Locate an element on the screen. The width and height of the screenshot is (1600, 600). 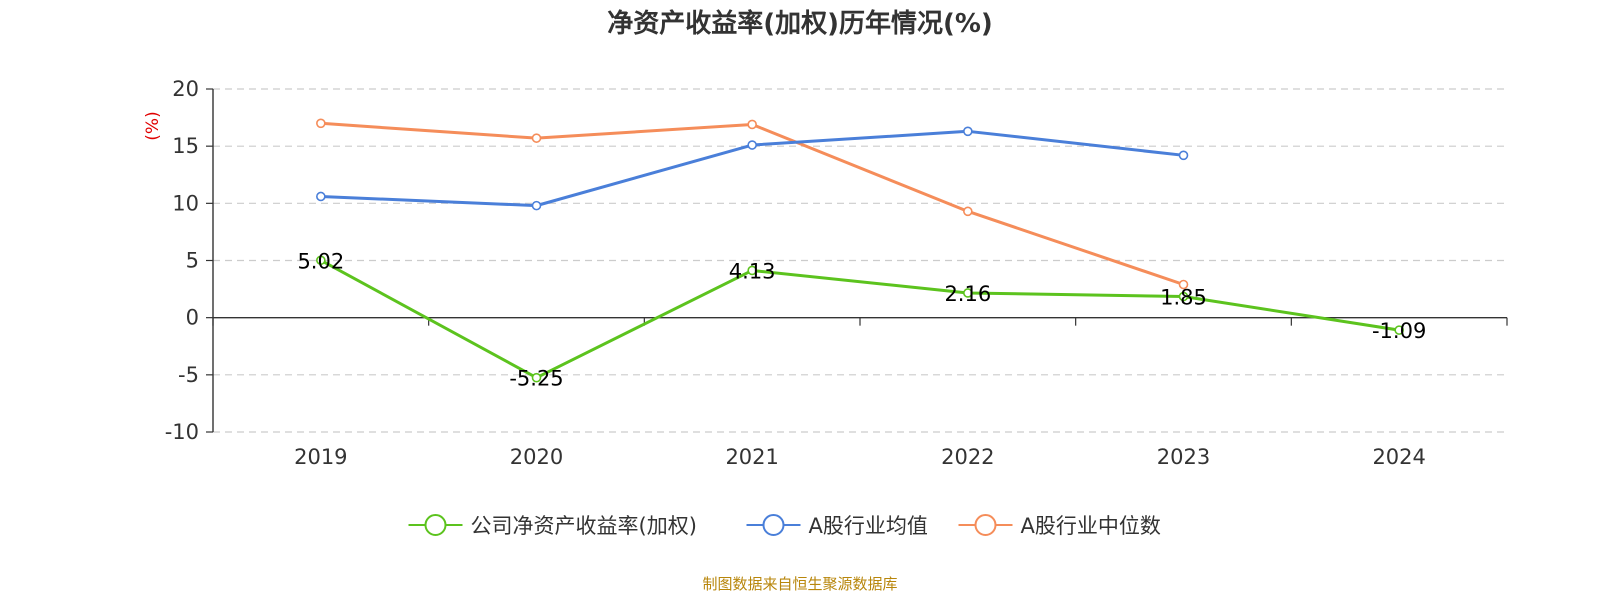
data-label: 4.13 is located at coordinates (752, 271).